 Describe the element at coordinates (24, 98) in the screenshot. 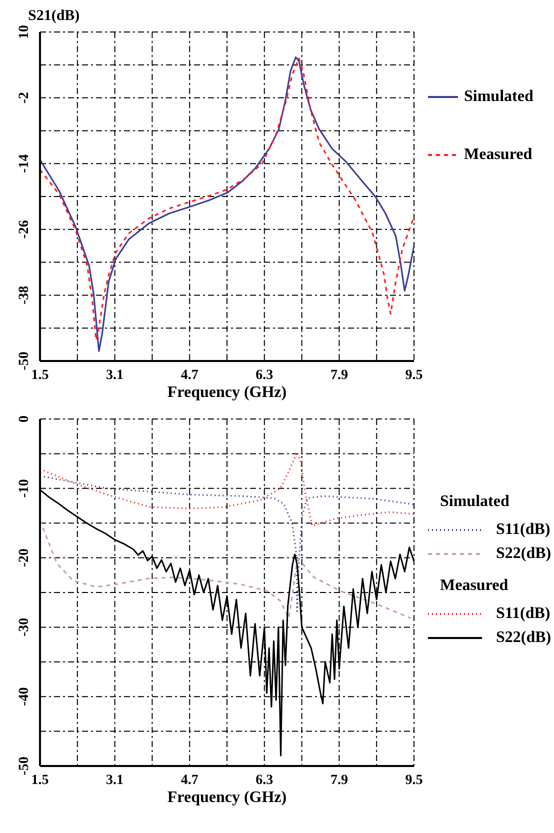

I see `y-tick-label: -2` at that location.